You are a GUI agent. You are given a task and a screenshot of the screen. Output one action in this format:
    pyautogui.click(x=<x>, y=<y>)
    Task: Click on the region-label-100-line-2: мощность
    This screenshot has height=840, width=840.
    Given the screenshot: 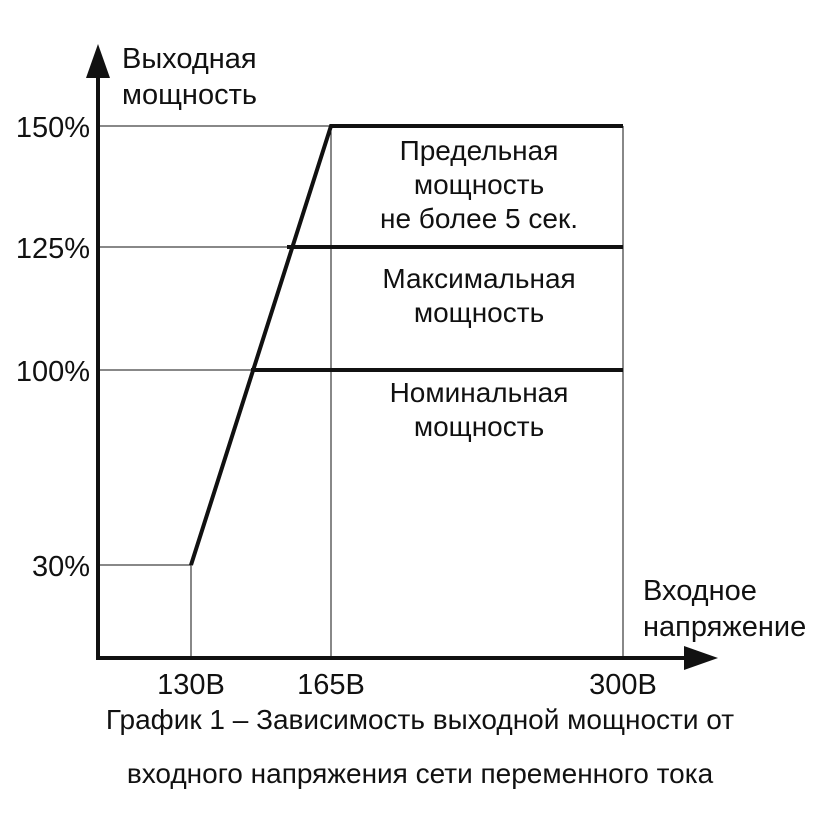 What is the action you would take?
    pyautogui.click(x=479, y=426)
    